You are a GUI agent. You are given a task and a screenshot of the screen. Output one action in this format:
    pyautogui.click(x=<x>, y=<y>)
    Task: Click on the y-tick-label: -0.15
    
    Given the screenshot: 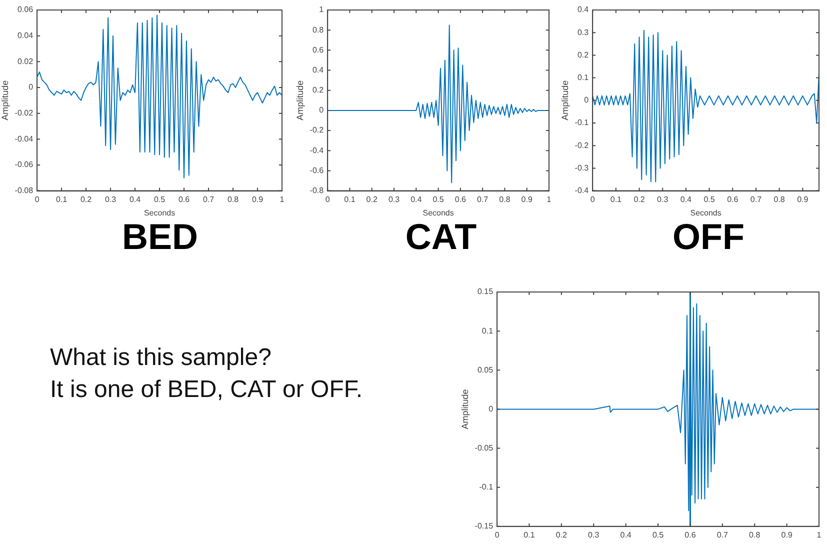 What is the action you would take?
    pyautogui.click(x=484, y=526)
    